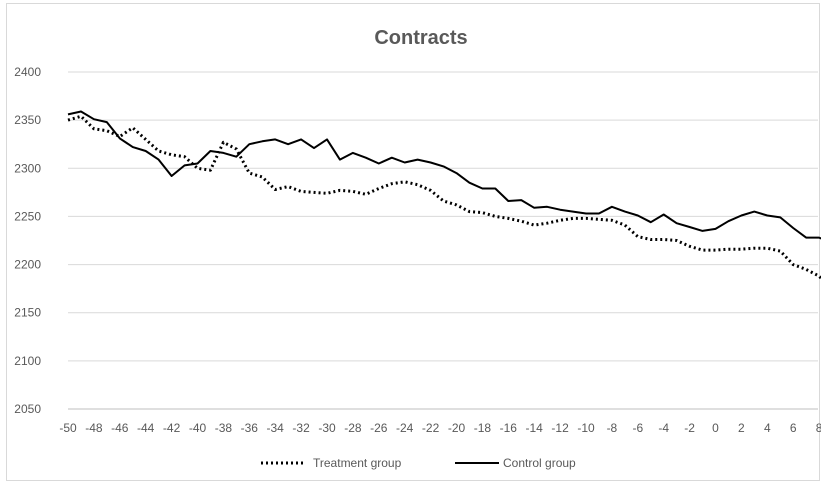 Image resolution: width=823 pixels, height=485 pixels. I want to click on x-tick-label: -38, so click(224, 428).